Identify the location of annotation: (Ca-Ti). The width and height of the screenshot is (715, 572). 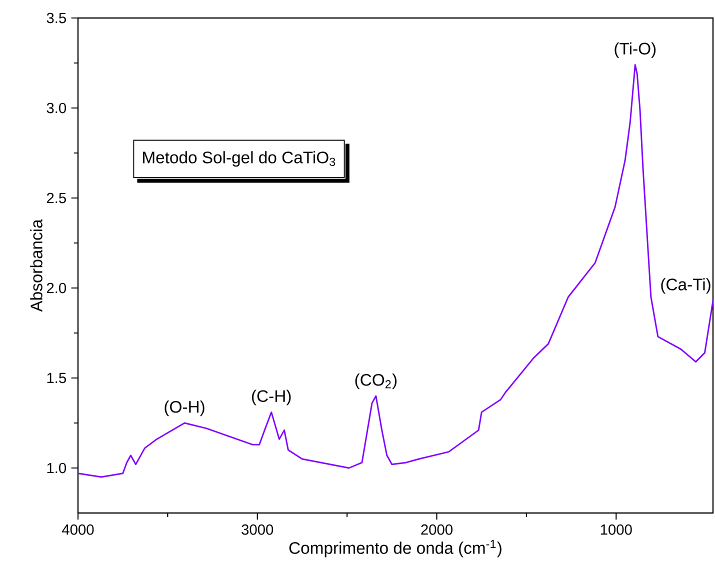
(685, 286).